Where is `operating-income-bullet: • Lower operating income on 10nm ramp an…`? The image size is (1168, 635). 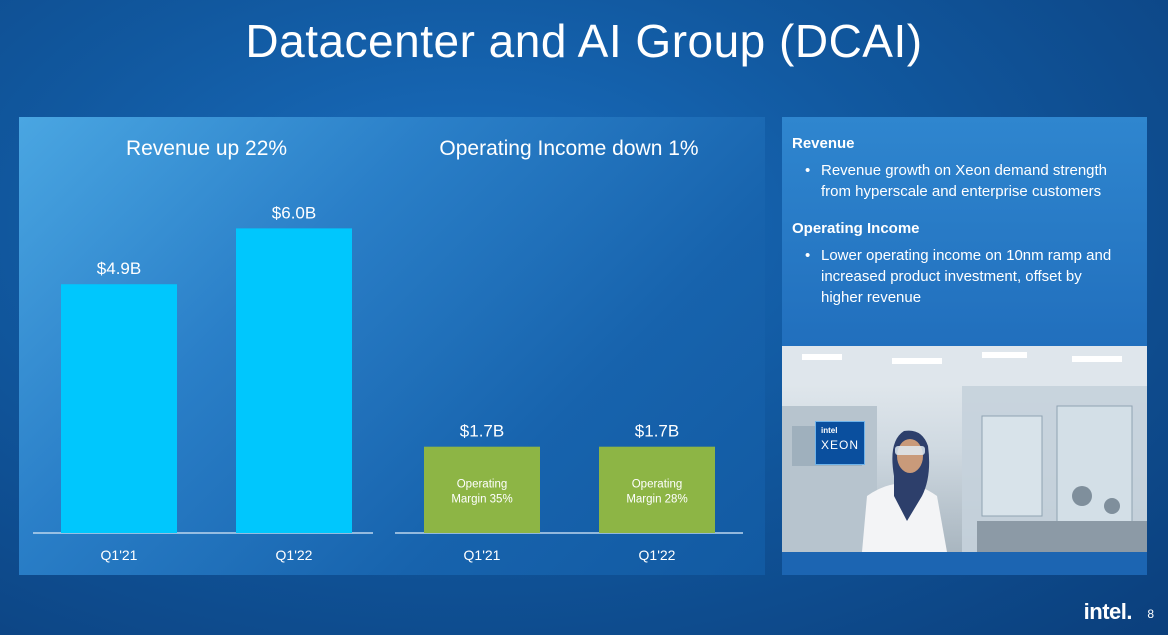
operating-income-bullet: • Lower operating income on 10nm ramp an… is located at coordinates (971, 276).